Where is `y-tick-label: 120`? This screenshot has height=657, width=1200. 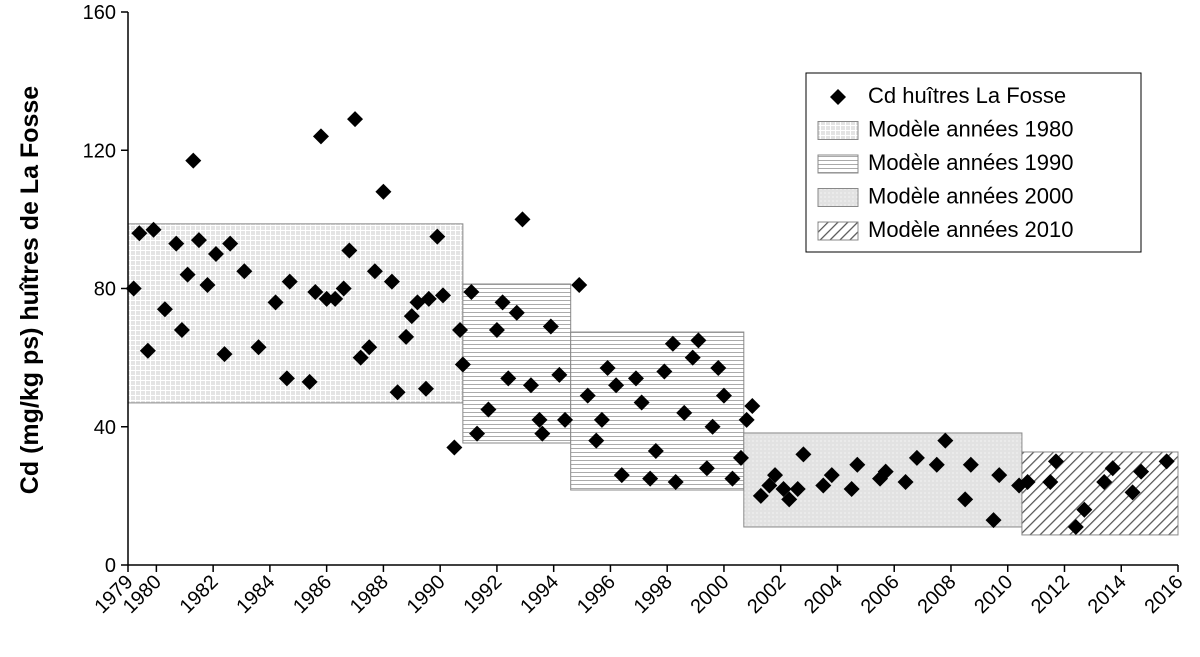
y-tick-label: 120 is located at coordinates (99, 151).